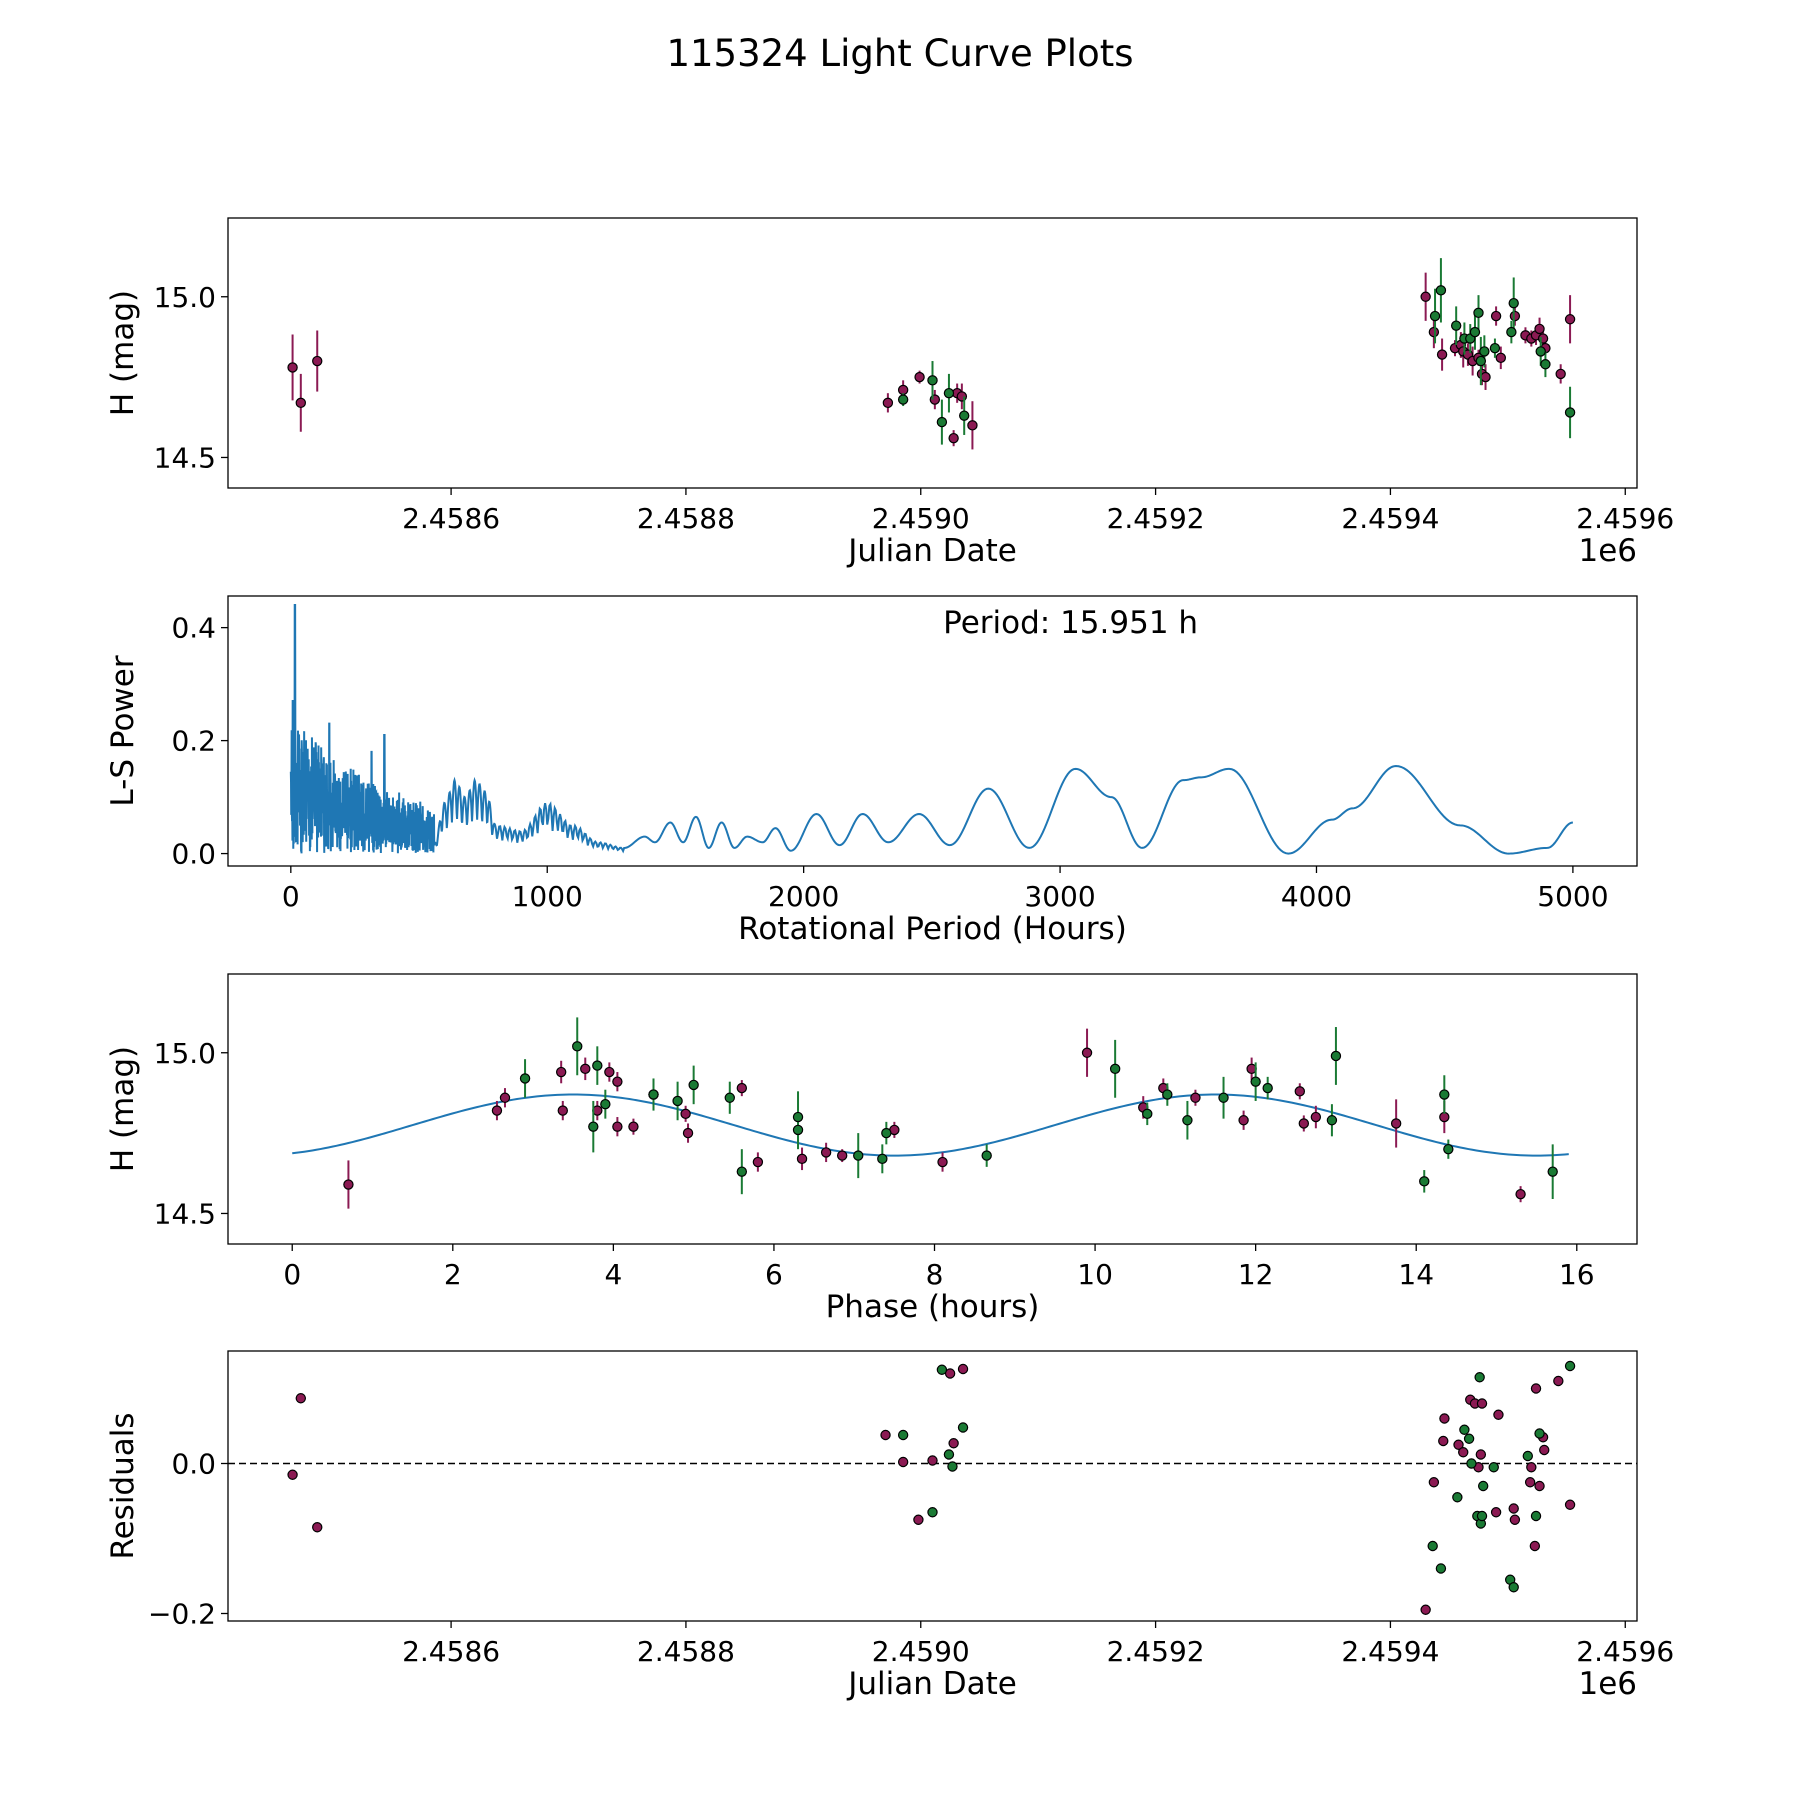  Describe the element at coordinates (182, 1614) in the screenshot. I see `y-tick-label: −0.2` at that location.